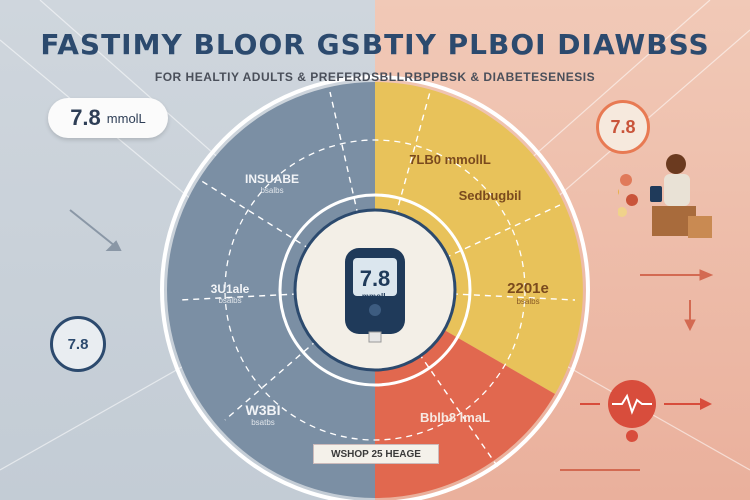  Describe the element at coordinates (95, 230) in the screenshot. I see `left-arrow` at that location.